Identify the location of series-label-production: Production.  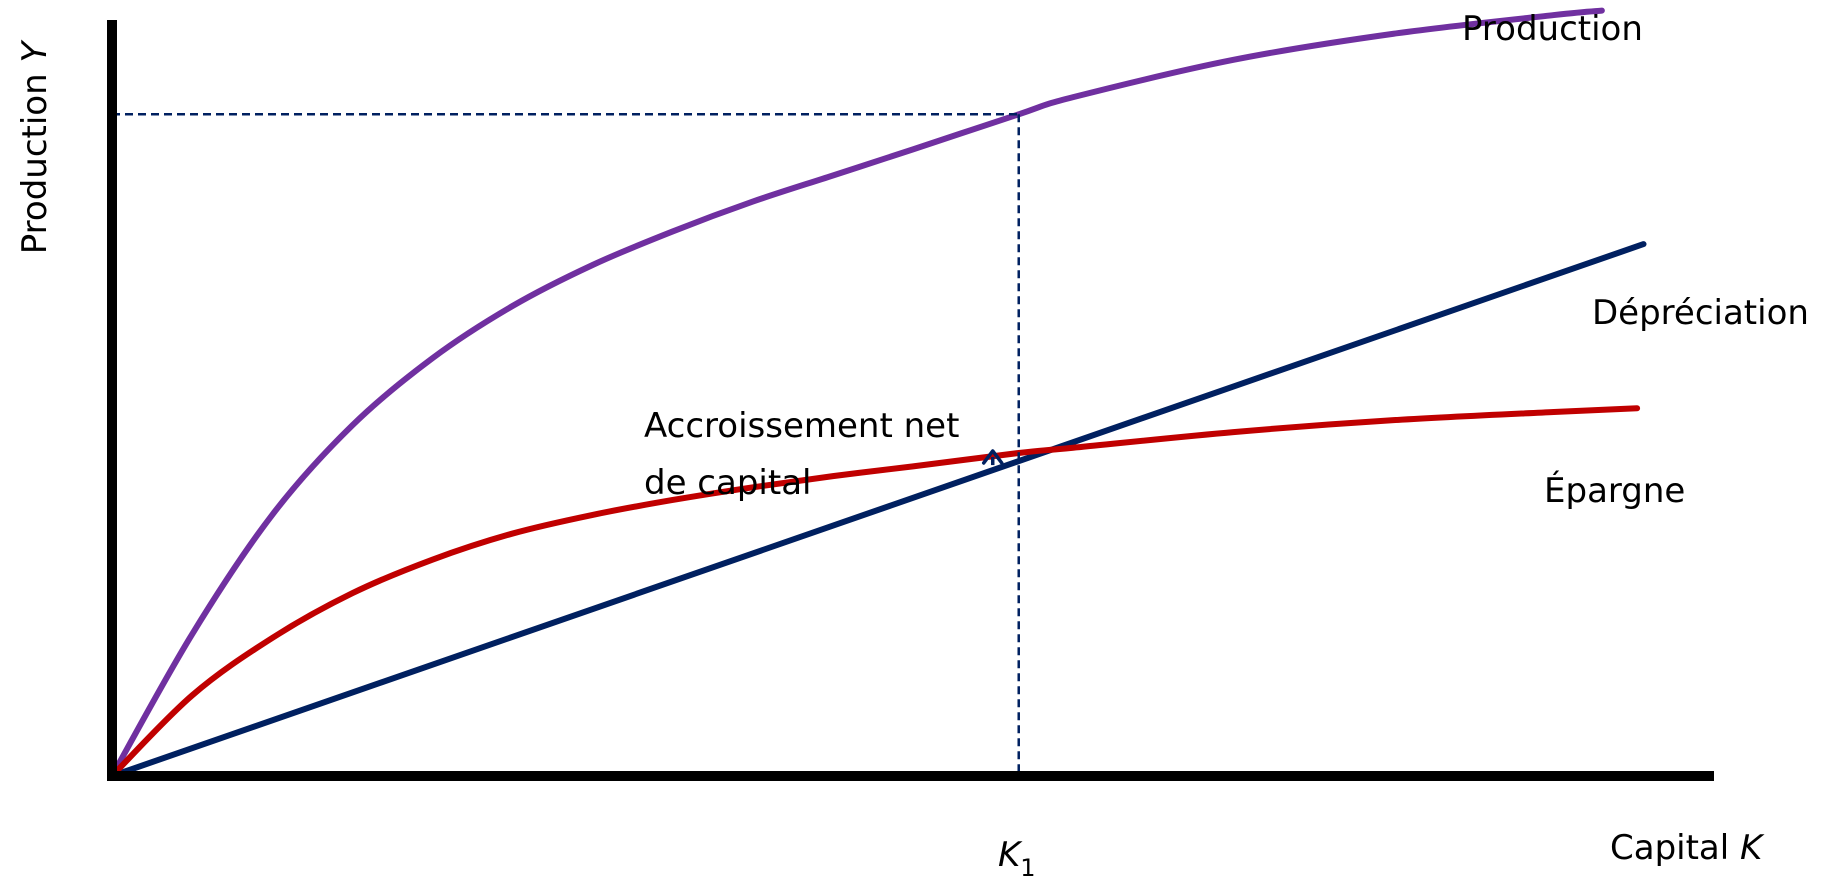
(1552, 29).